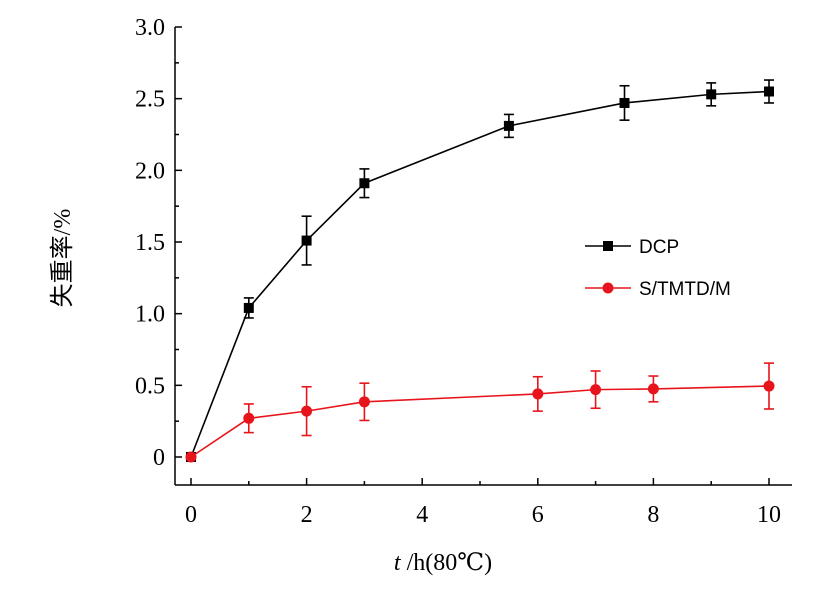  I want to click on y-tick-label: 2.0, so click(150, 171).